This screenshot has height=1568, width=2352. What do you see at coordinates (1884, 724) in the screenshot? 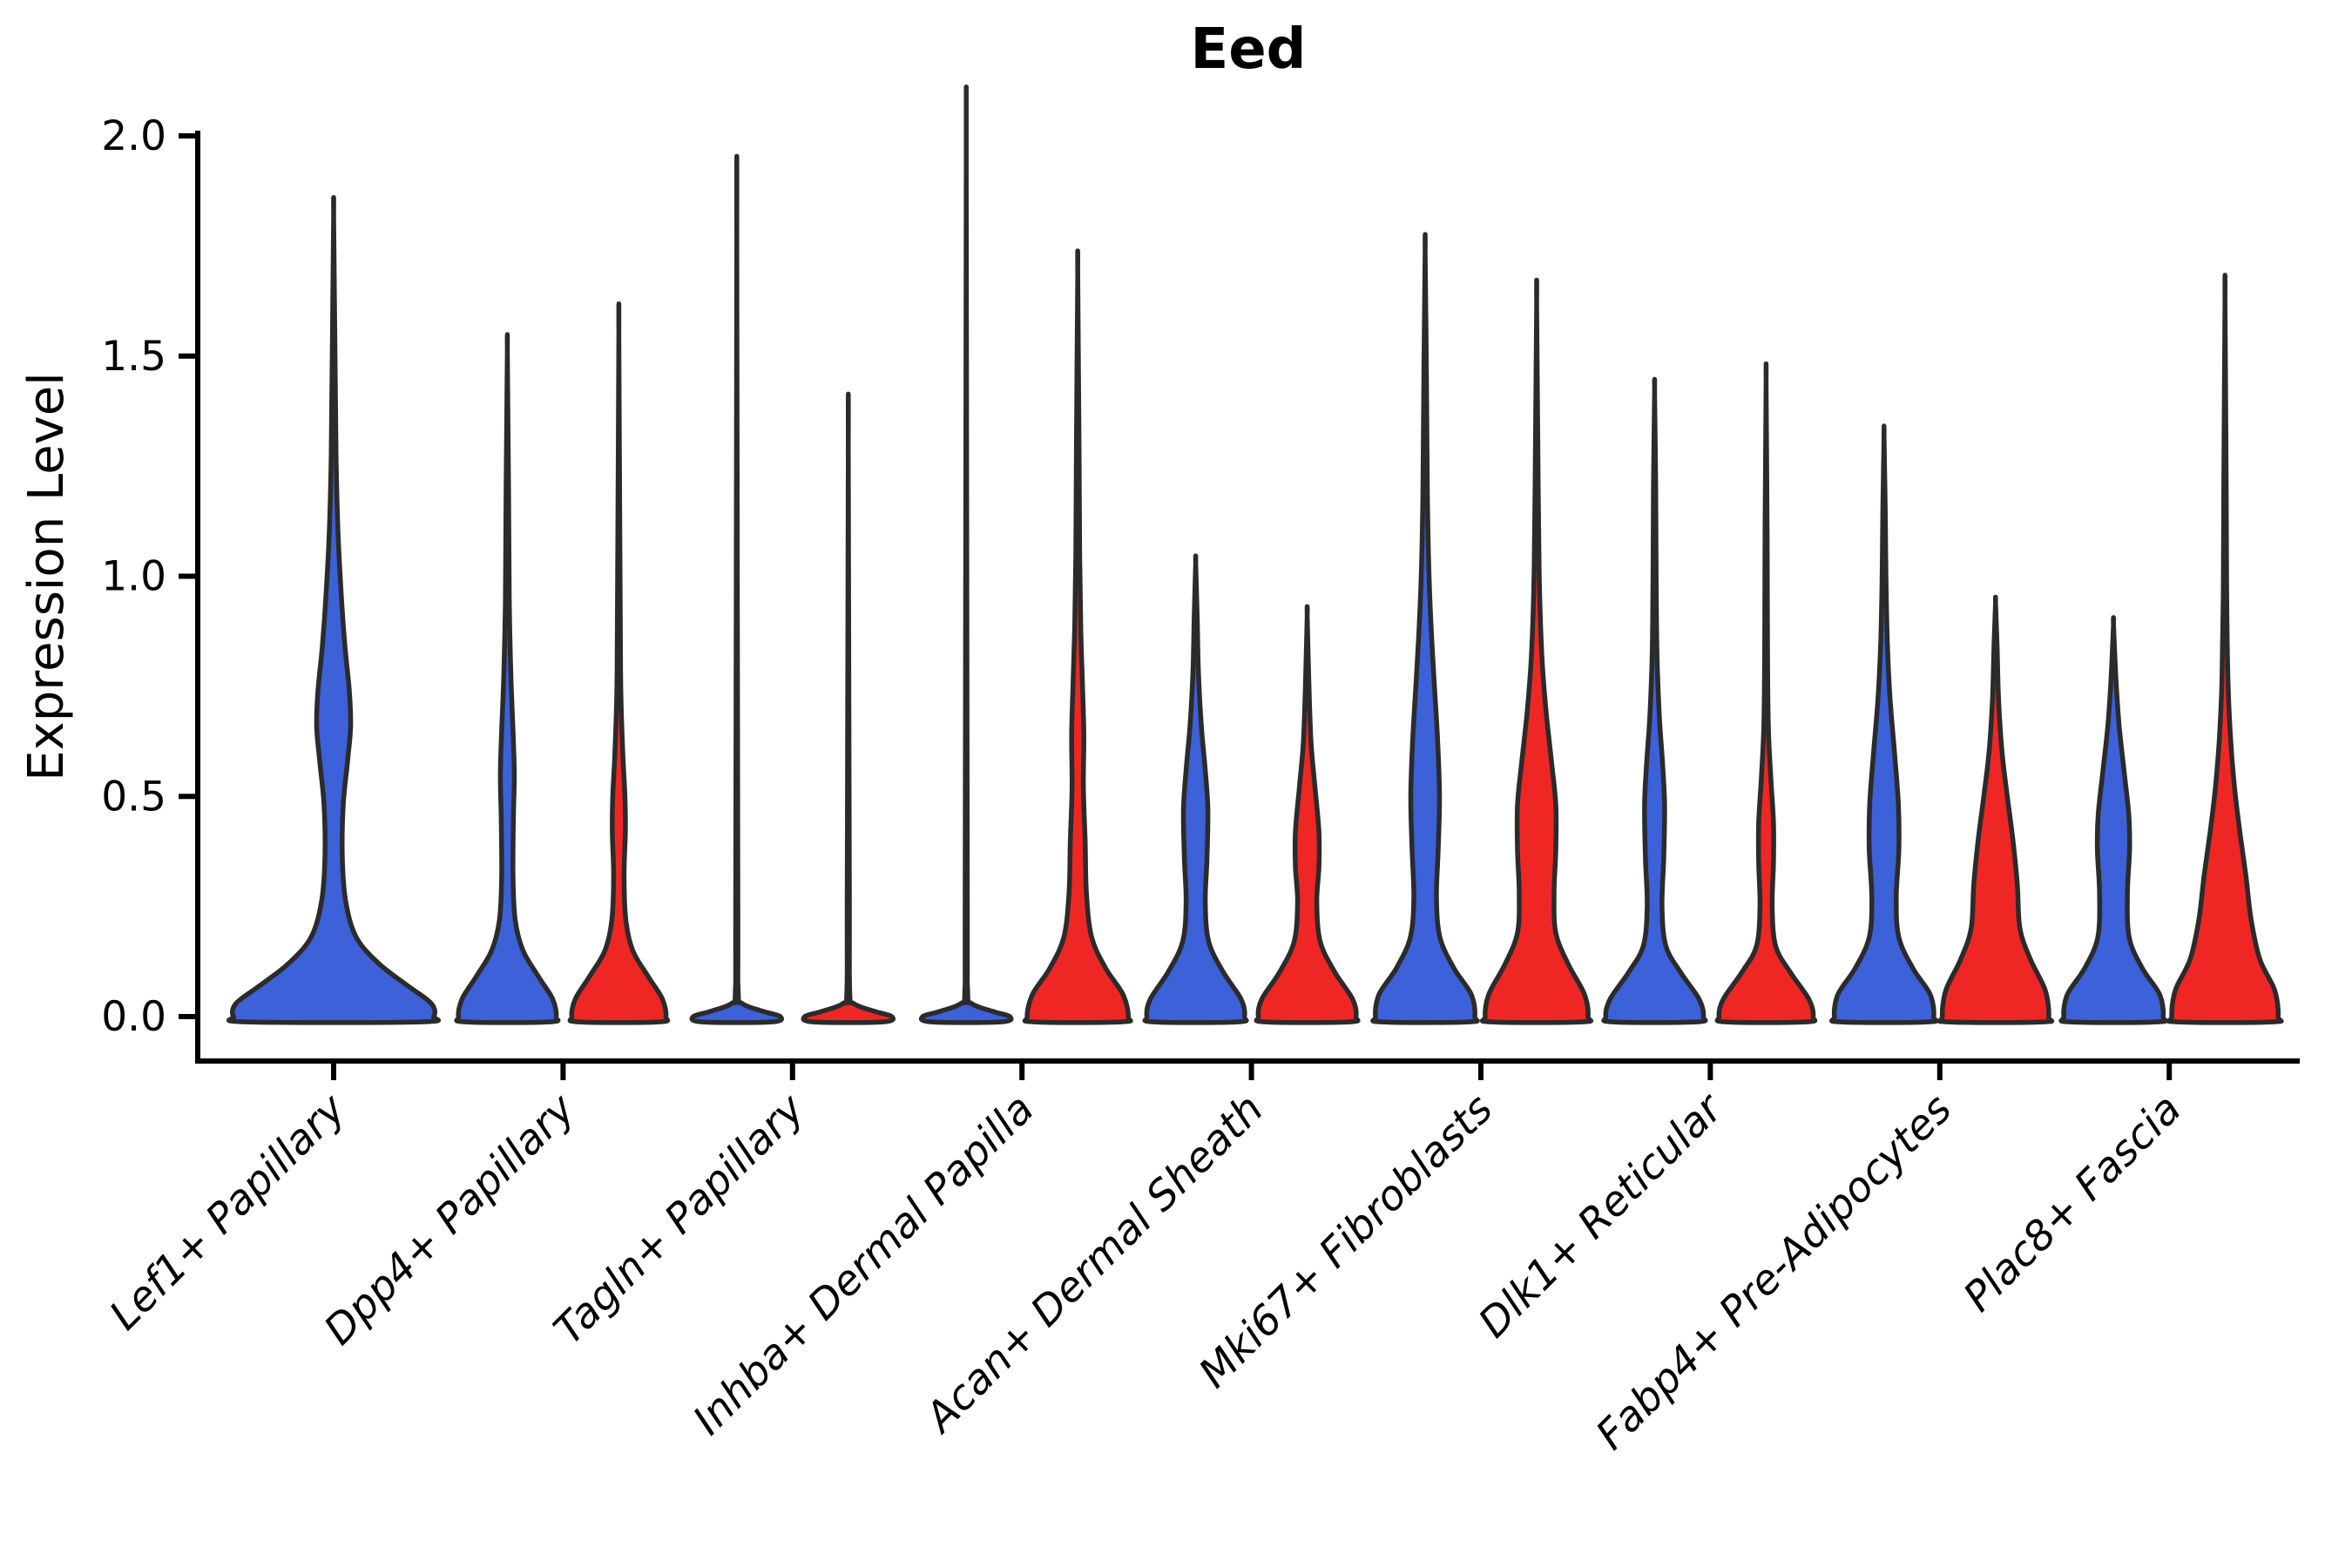
I see `violin-fabp4-pre-adipocytes-blue` at bounding box center [1884, 724].